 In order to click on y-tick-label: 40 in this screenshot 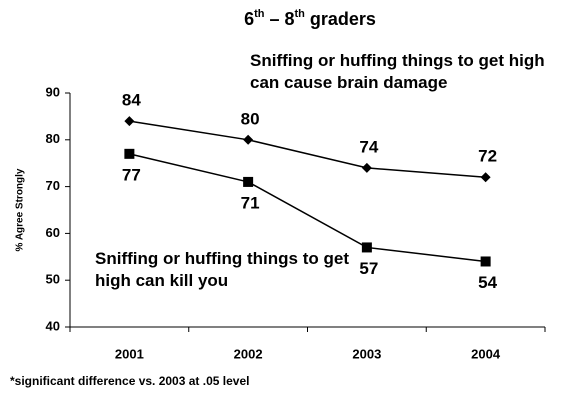, I will do `click(53, 325)`.